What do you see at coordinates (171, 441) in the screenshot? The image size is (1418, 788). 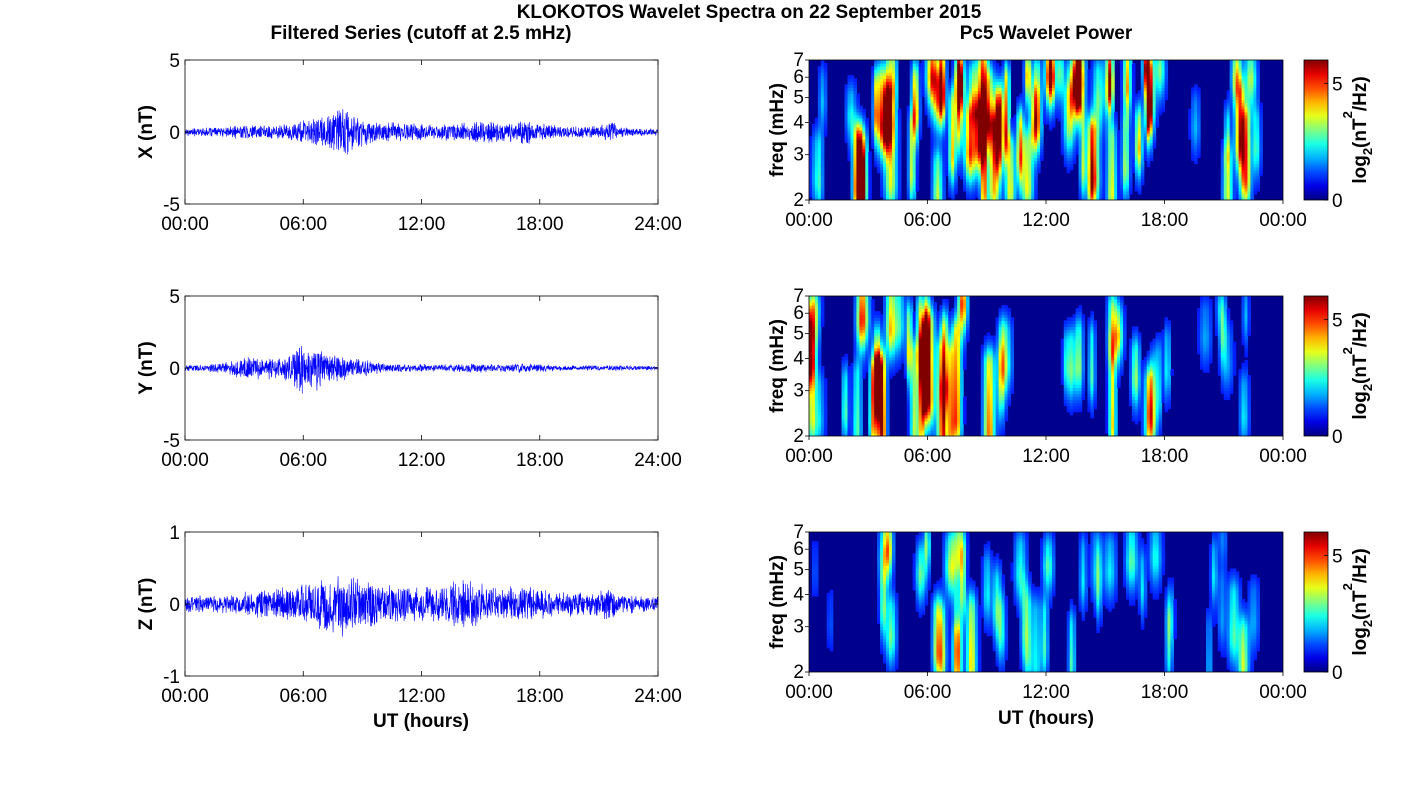 I see `y-tick-label: -5` at bounding box center [171, 441].